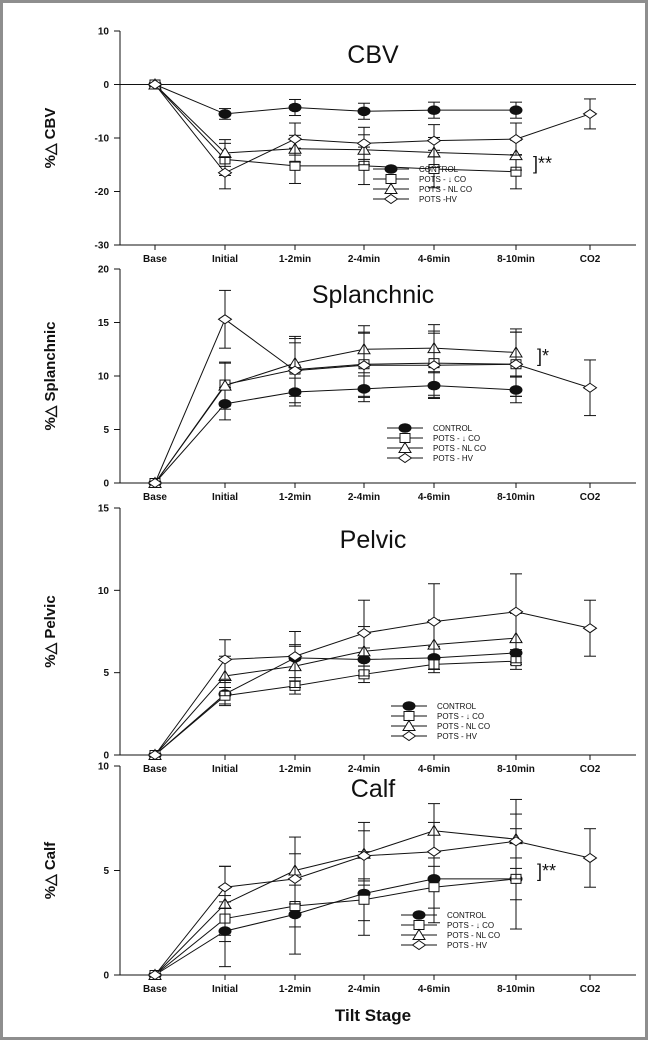 This screenshot has width=648, height=1040. Describe the element at coordinates (373, 1015) in the screenshot. I see `x-axis-title: Tilt Stage` at that location.